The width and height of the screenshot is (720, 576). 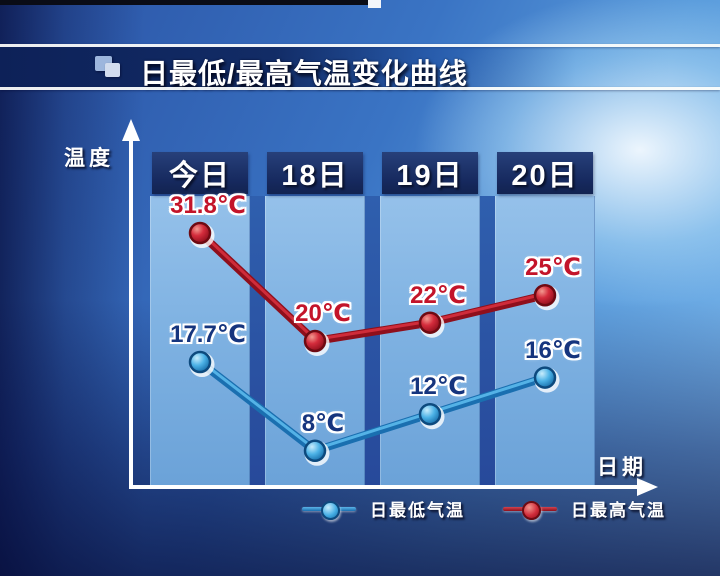 I want to click on max-temp-value-label: 31.8℃, so click(x=208, y=206).